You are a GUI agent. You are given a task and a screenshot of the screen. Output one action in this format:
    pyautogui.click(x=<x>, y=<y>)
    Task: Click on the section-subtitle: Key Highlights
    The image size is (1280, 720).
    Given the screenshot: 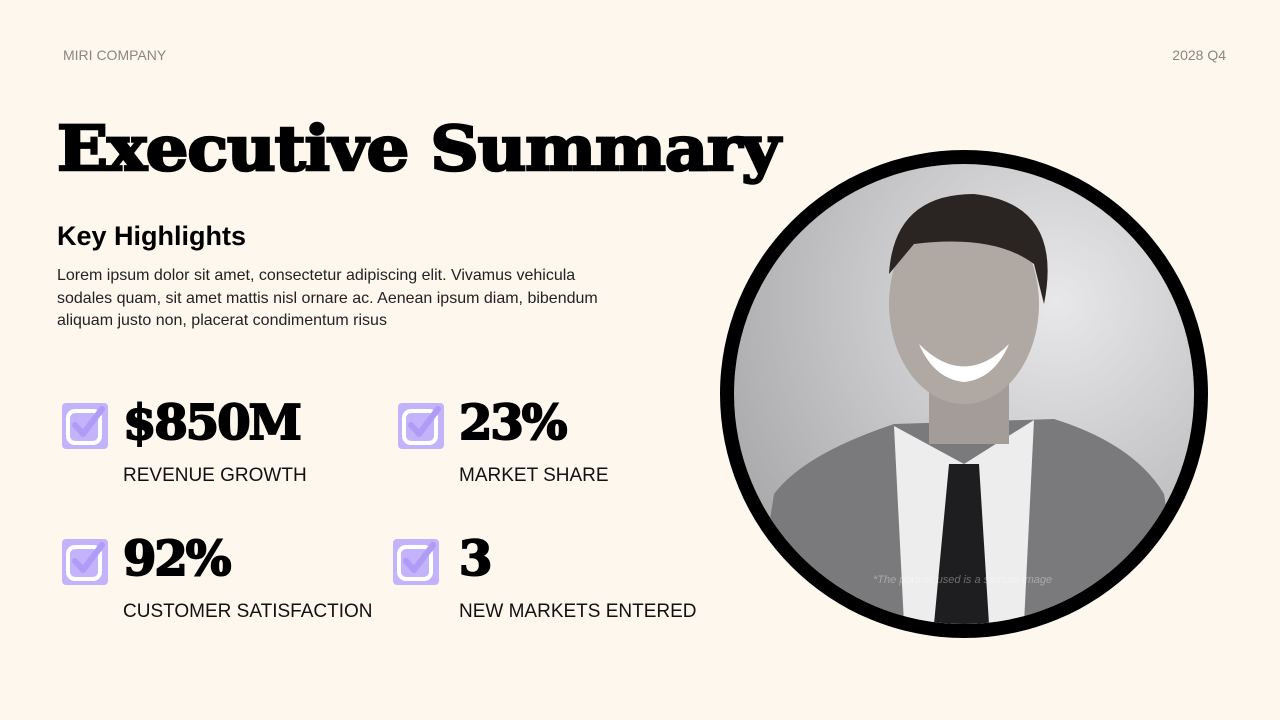 What is the action you would take?
    pyautogui.click(x=152, y=236)
    